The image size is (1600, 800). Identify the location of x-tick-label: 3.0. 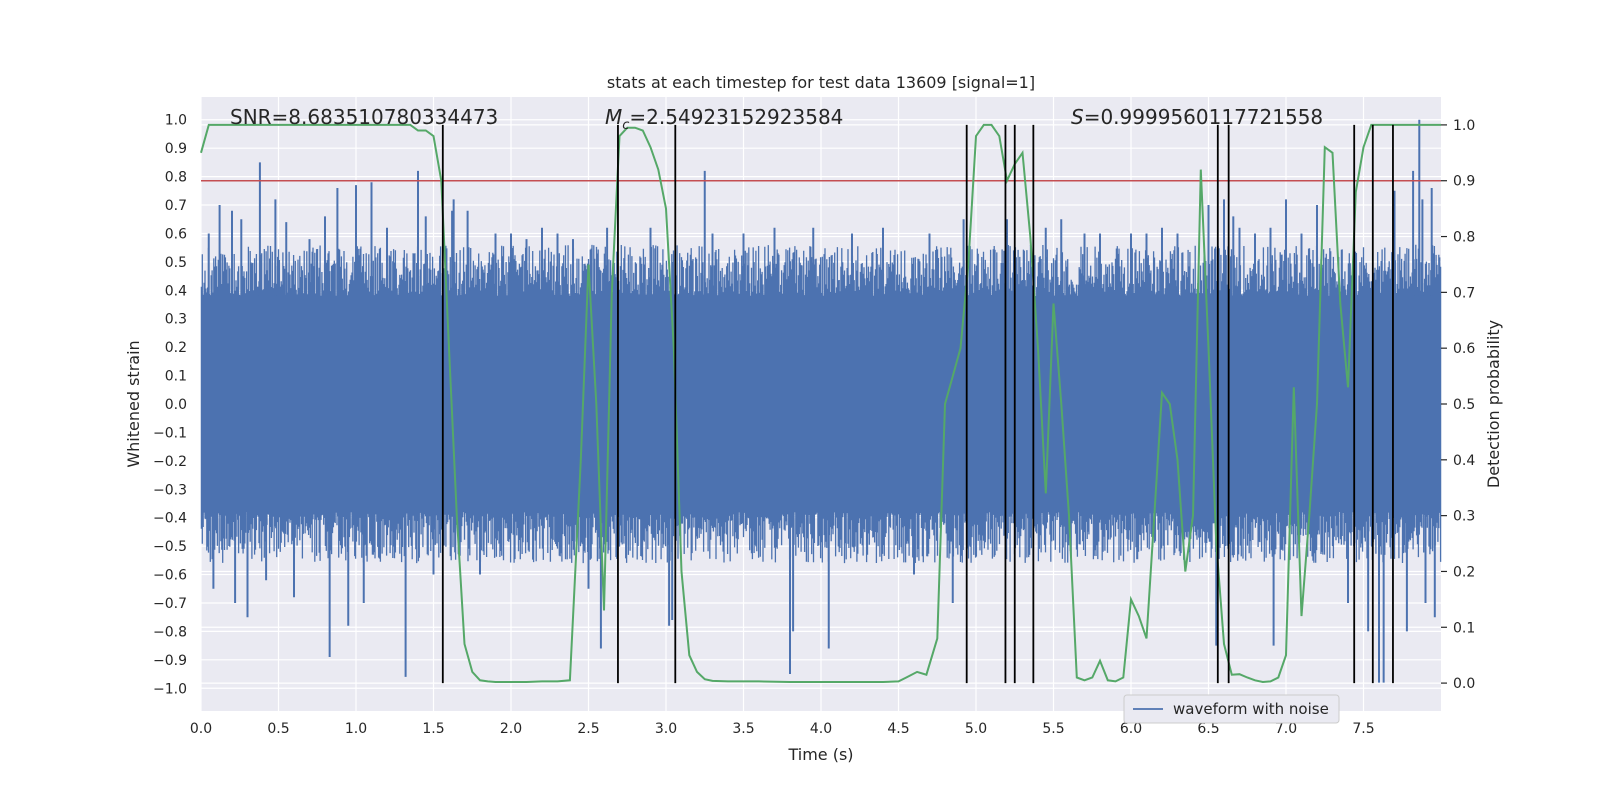
(666, 729).